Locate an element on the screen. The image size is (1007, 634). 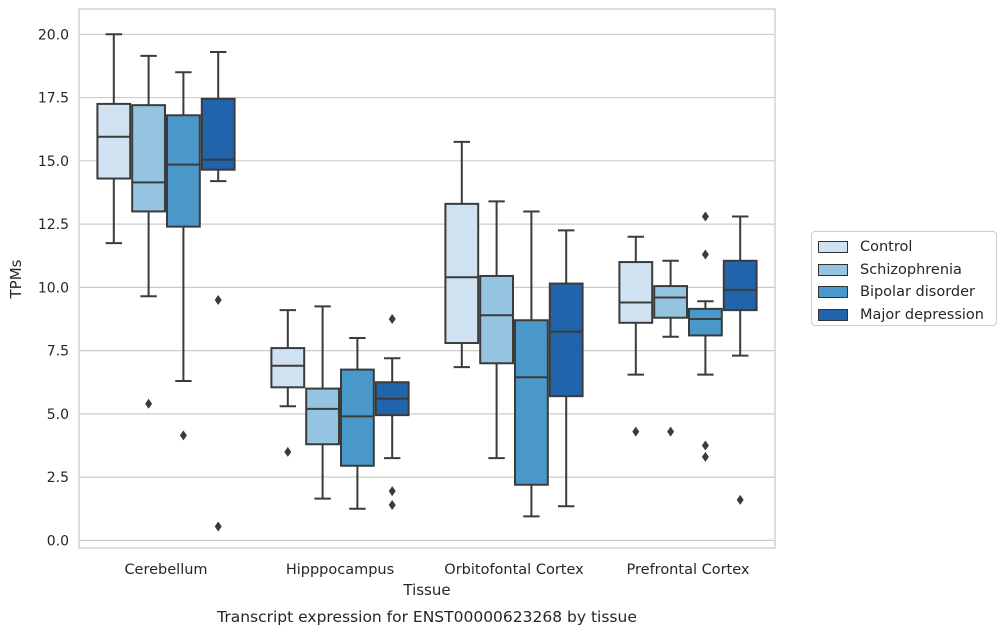
box-prefrontal-cortex-schizophrenia is located at coordinates (671, 348).